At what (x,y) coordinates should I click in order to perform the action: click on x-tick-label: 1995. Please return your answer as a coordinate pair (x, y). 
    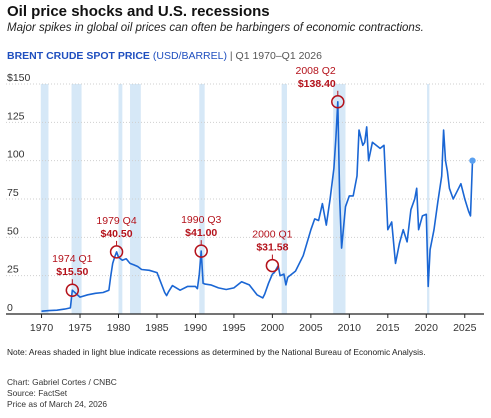
    Looking at the image, I should click on (234, 328).